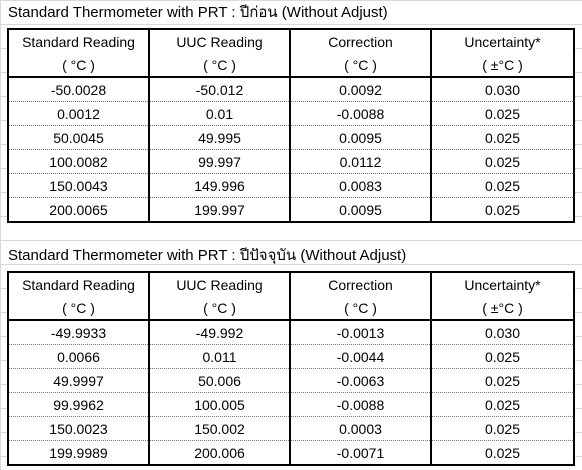 The height and width of the screenshot is (470, 582). What do you see at coordinates (360, 185) in the screenshot?
I see `cell: 0.0083` at bounding box center [360, 185].